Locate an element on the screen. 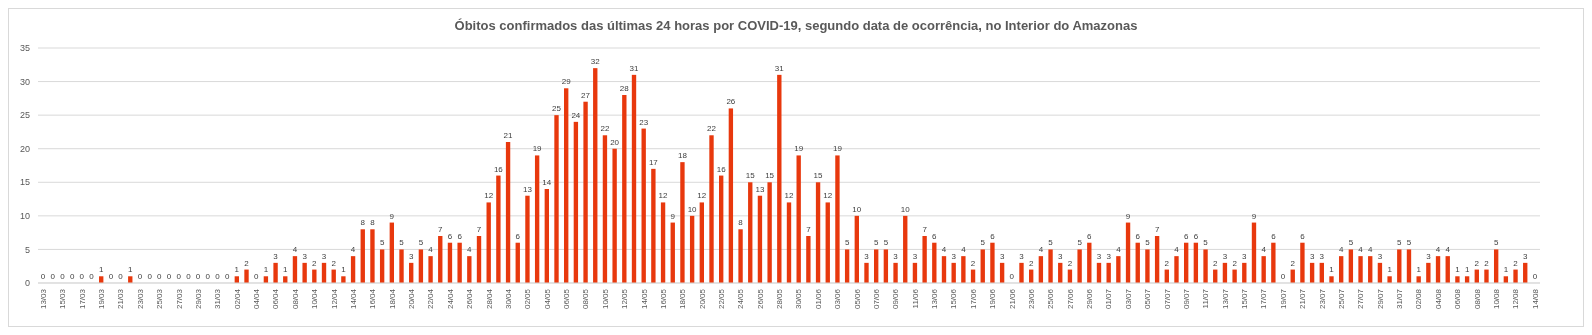 This screenshot has width=1592, height=335. x-tick-label: 24/05 is located at coordinates (741, 299).